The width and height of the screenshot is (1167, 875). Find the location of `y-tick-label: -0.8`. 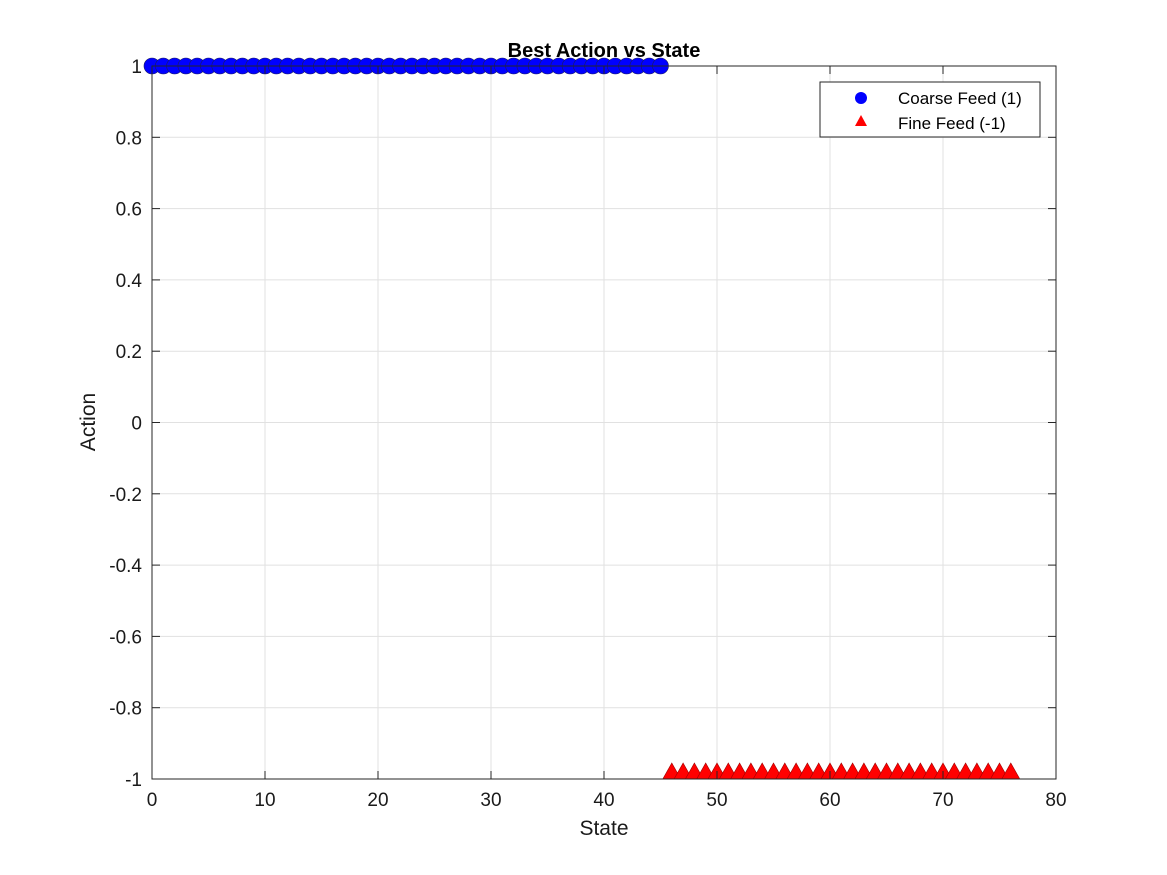

y-tick-label: -0.8 is located at coordinates (125, 709).